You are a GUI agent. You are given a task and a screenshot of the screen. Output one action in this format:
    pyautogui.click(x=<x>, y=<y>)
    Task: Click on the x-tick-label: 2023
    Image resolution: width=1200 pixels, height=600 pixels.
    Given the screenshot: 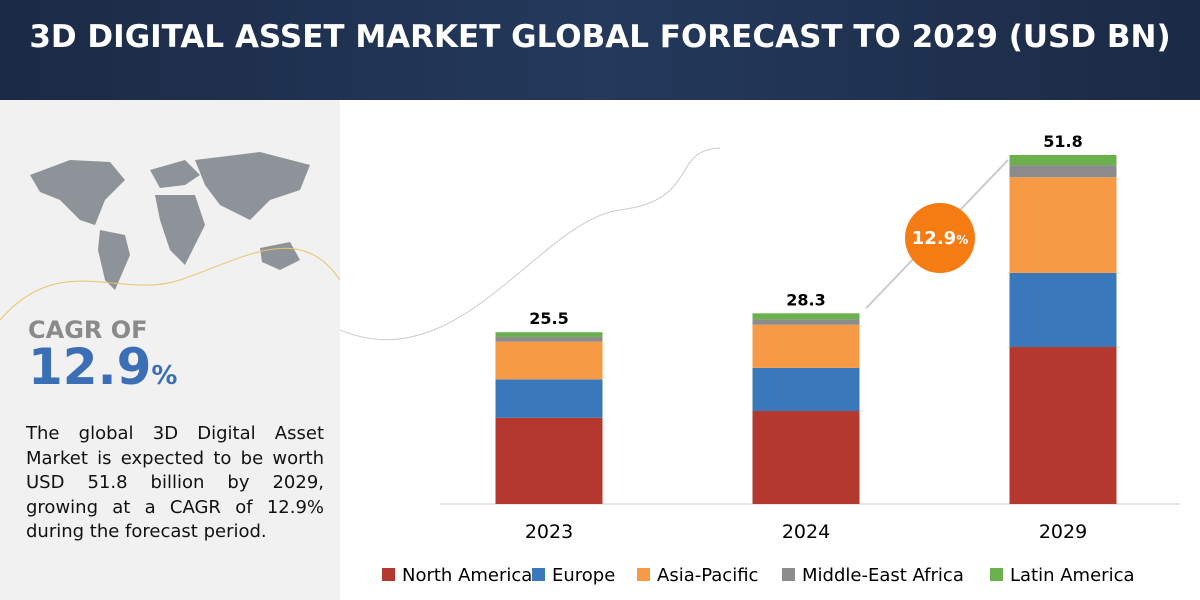 What is the action you would take?
    pyautogui.click(x=549, y=532)
    